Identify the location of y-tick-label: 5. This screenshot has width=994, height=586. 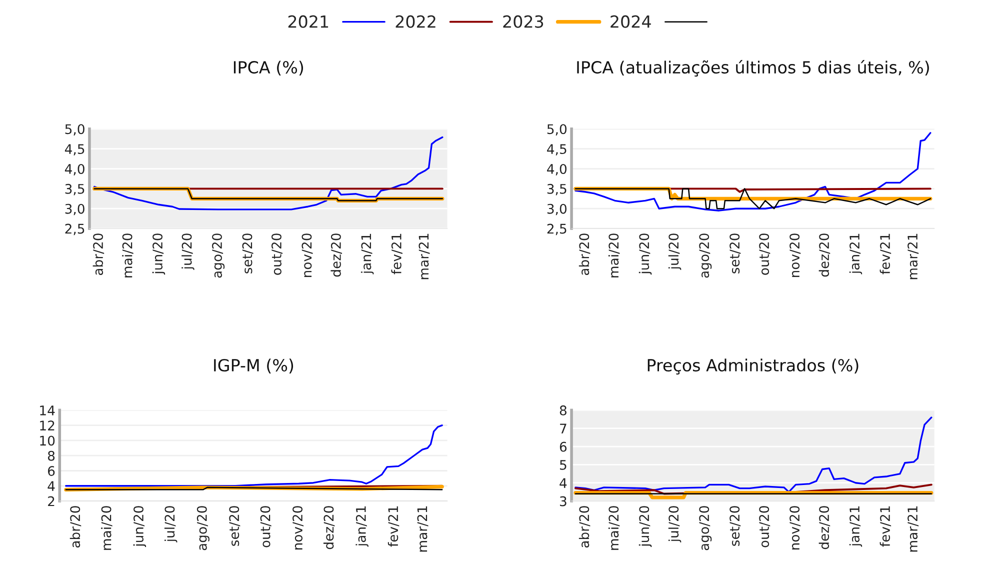
(563, 465).